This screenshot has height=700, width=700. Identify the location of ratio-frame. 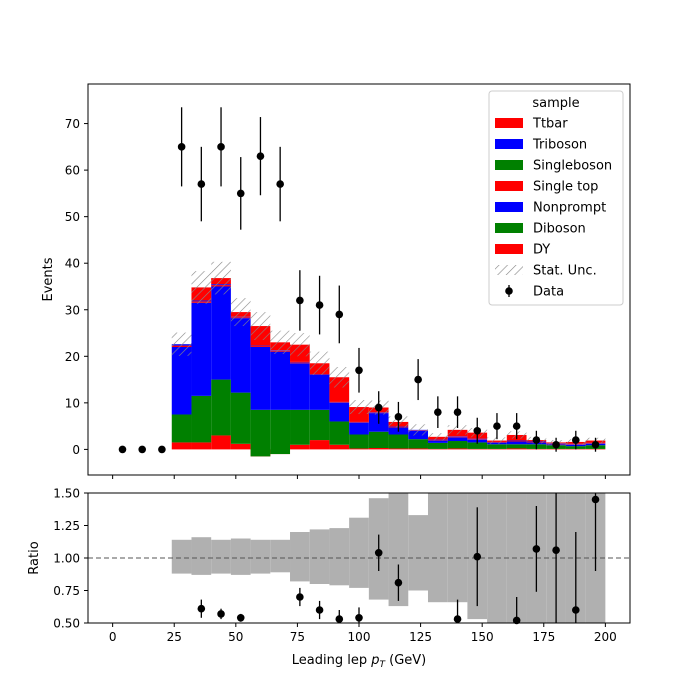
(359, 558).